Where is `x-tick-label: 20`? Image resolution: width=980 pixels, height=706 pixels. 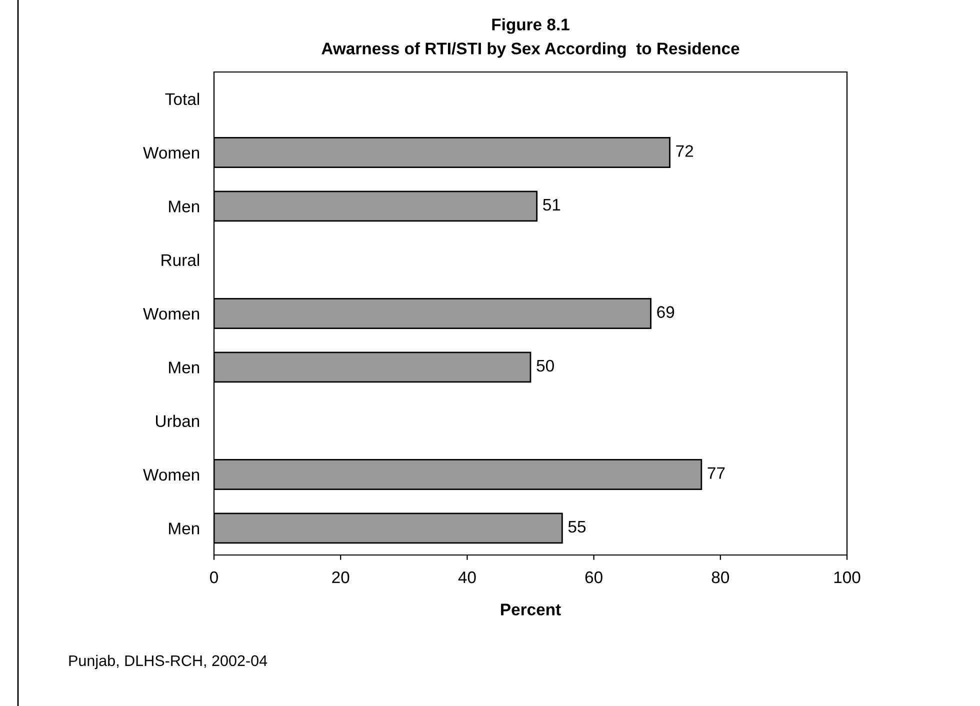
x-tick-label: 20 is located at coordinates (341, 577).